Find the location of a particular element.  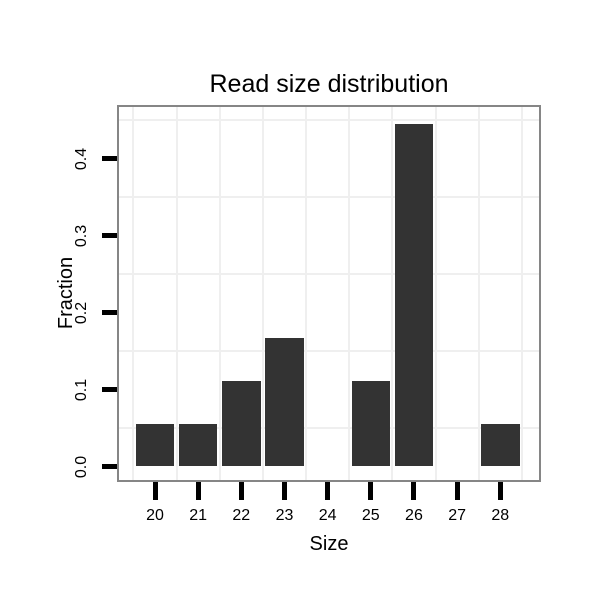

x-tick-label: 26 is located at coordinates (414, 515).